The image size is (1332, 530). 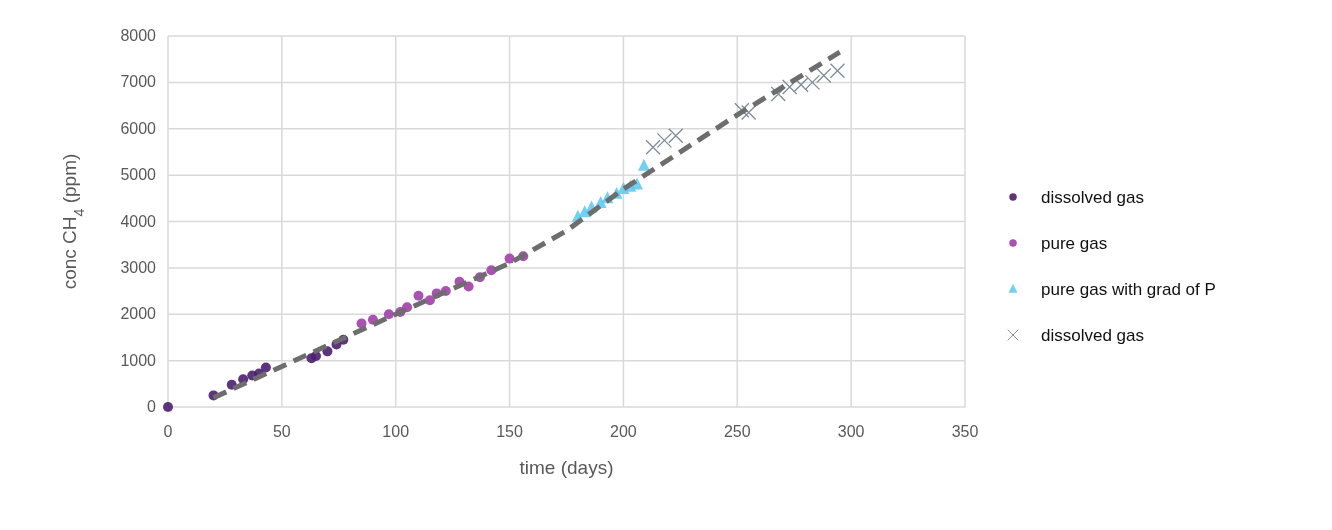 I want to click on legend-label: pure gas, so click(x=1074, y=243).